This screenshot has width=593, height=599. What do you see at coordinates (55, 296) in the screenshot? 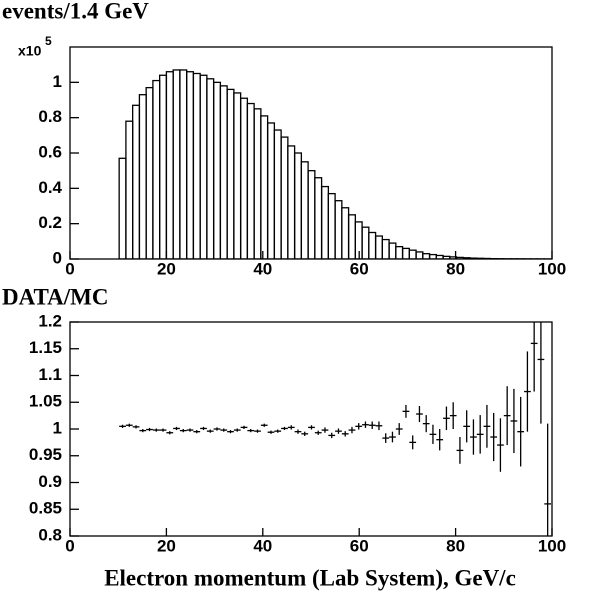
I see `chart-title: DATA/MC` at bounding box center [55, 296].